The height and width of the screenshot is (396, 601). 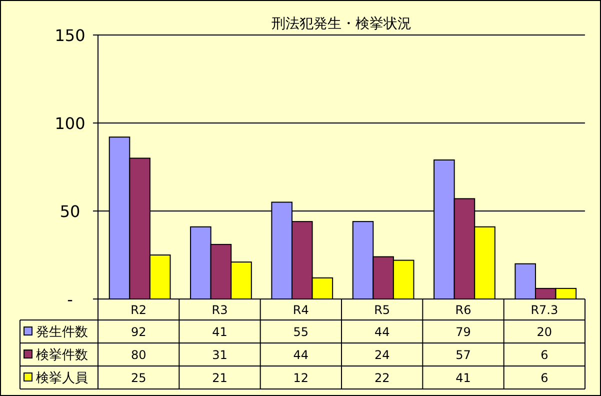 I want to click on x-tick-label: R3, so click(x=220, y=310).